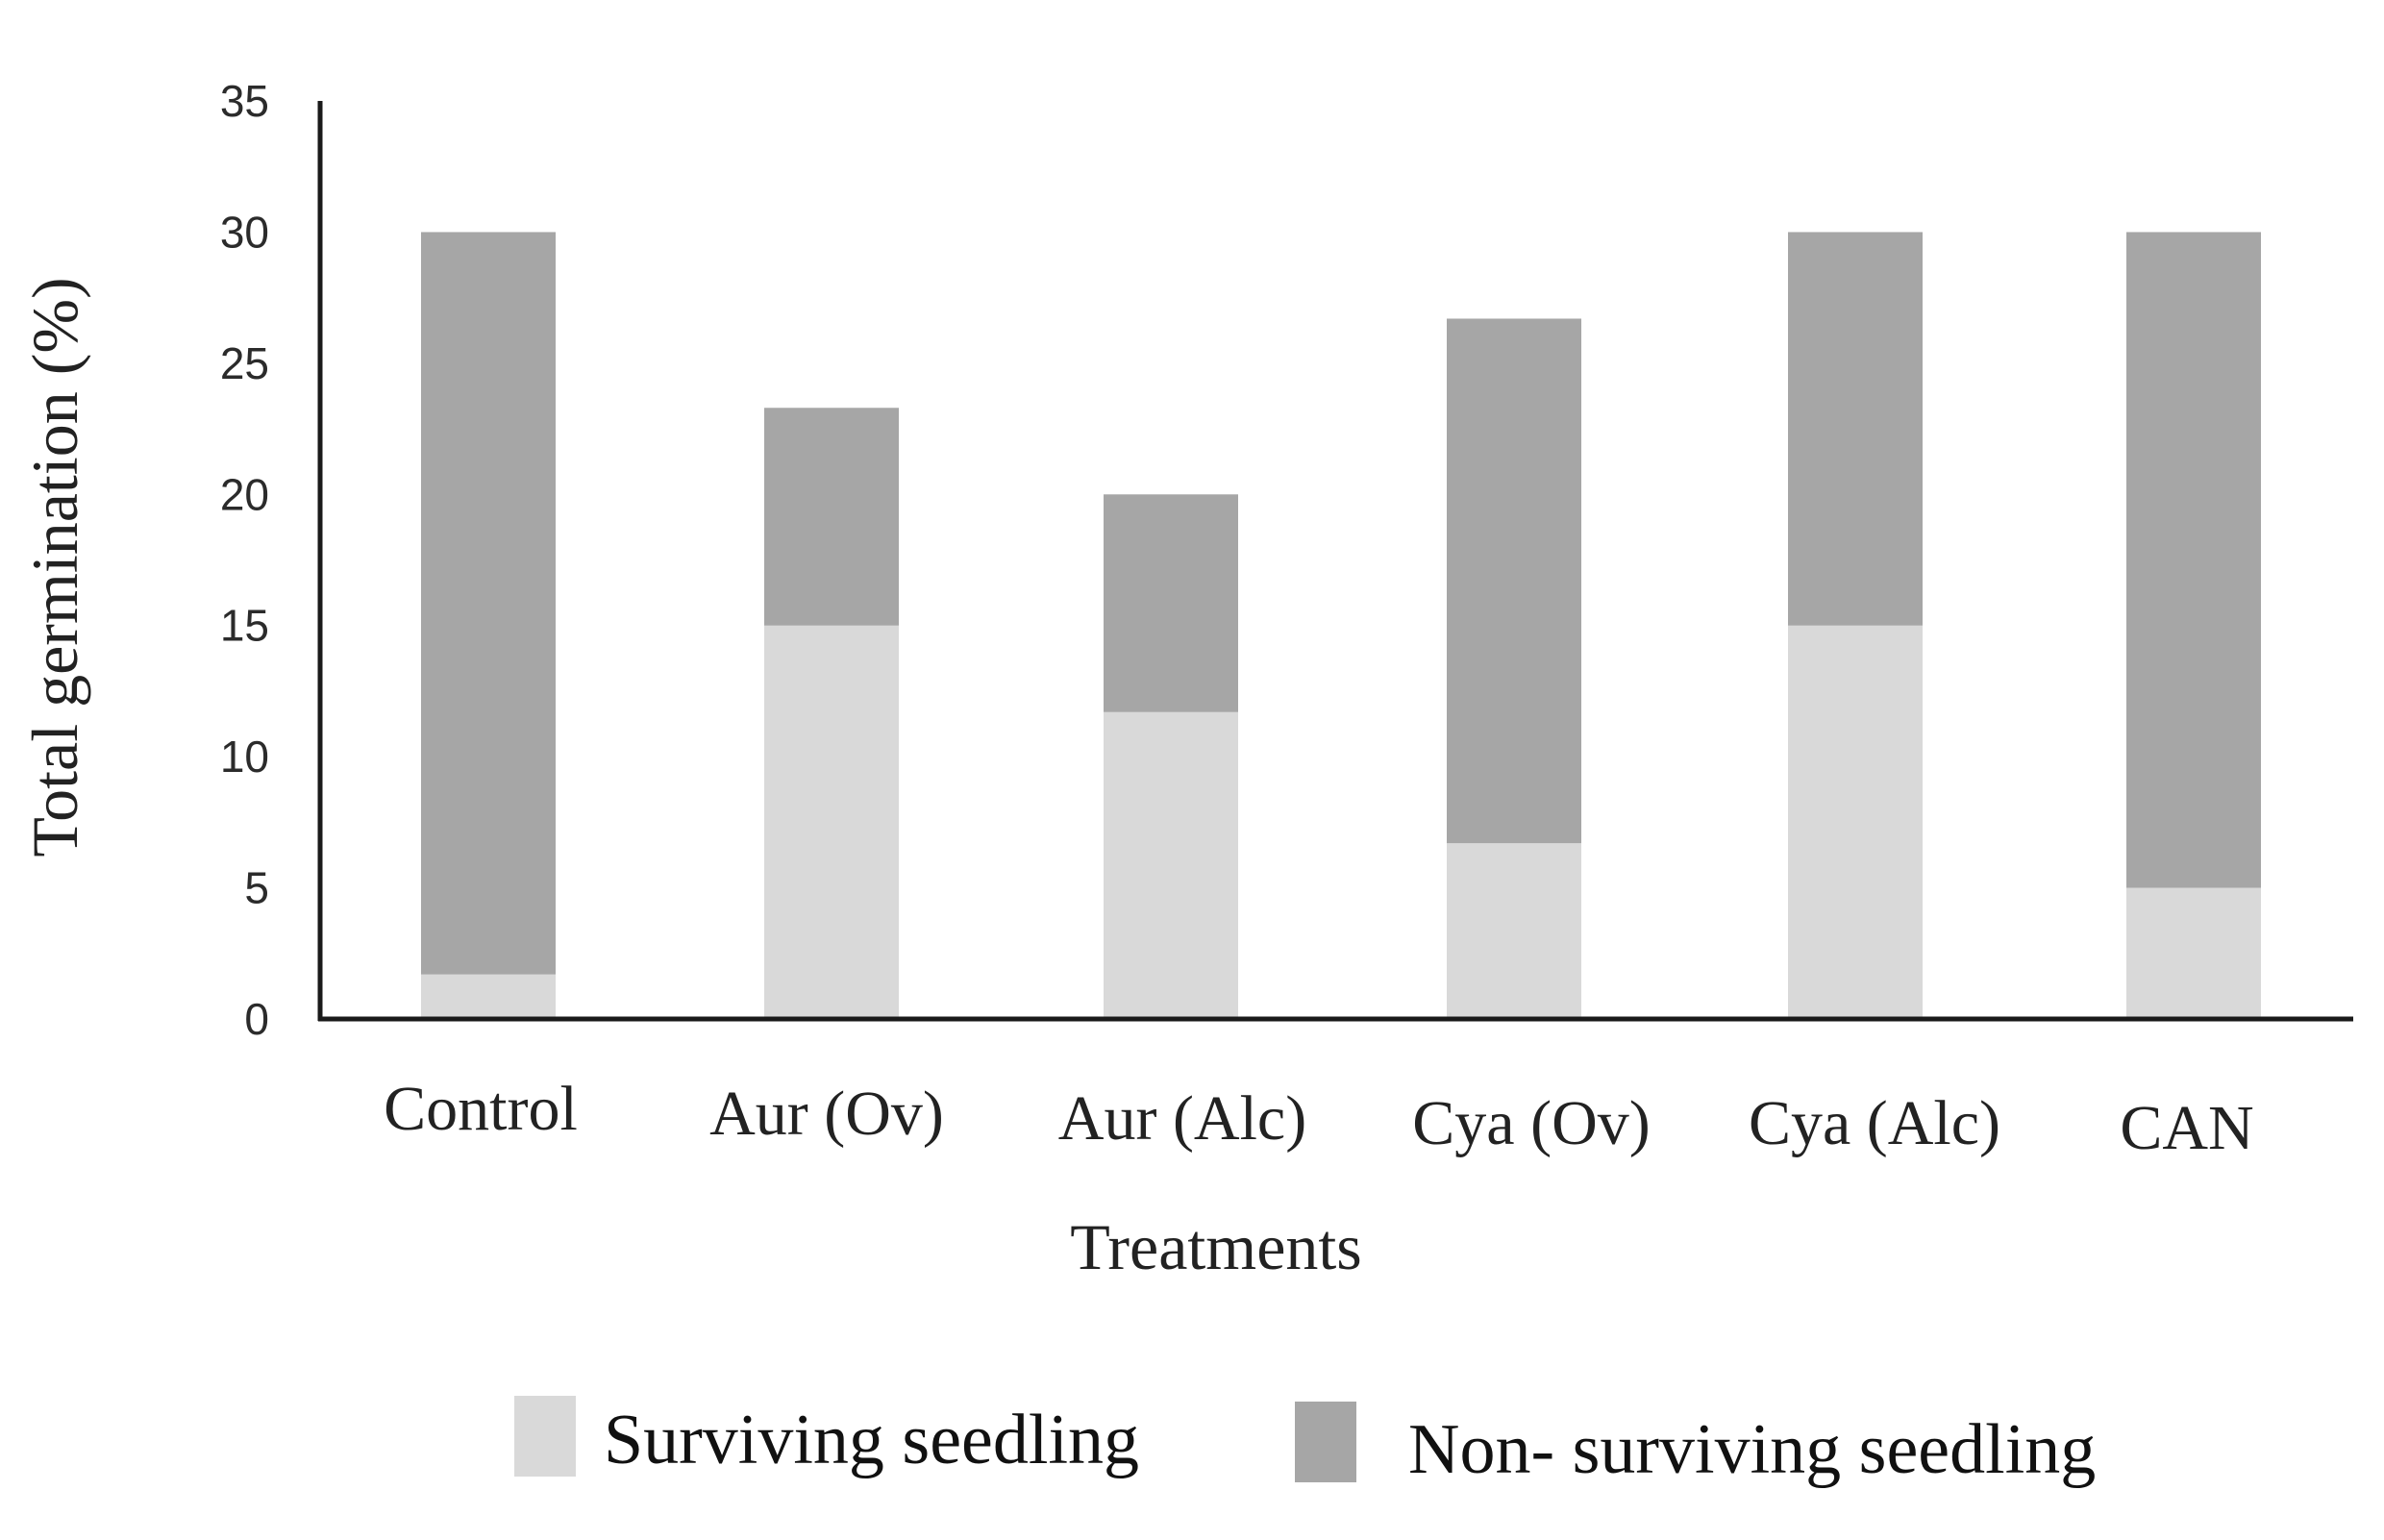  What do you see at coordinates (871, 1440) in the screenshot?
I see `legend-label-surviving: Surviving seedling` at bounding box center [871, 1440].